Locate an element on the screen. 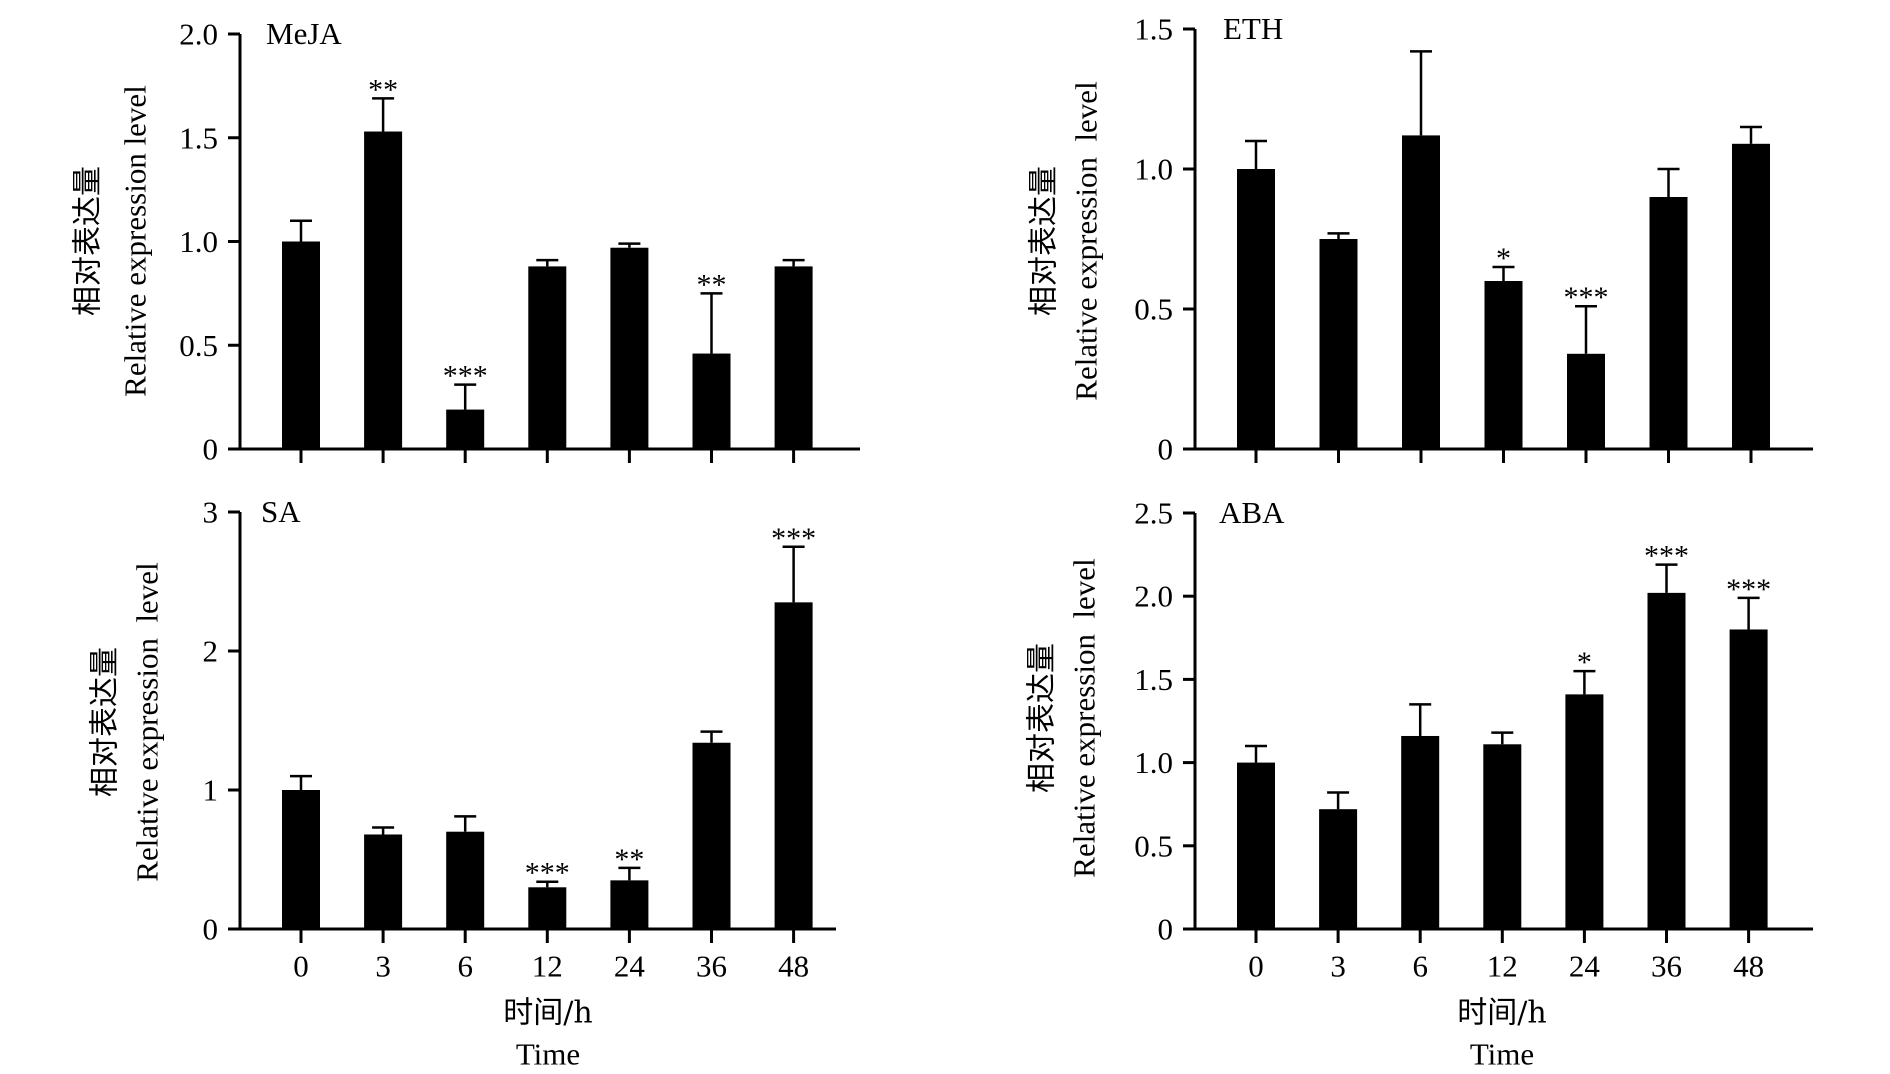 This screenshot has width=1890, height=1074. y-tick-label: 3 is located at coordinates (211, 512).